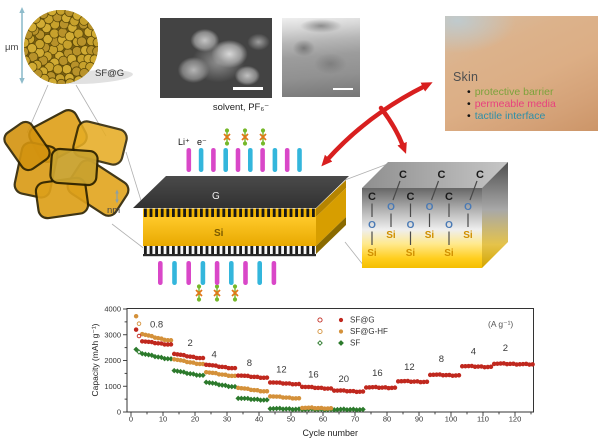  What do you see at coordinates (95, 359) in the screenshot?
I see `y-axis-title: Capacity (mAh g⁻¹)` at bounding box center [95, 359].